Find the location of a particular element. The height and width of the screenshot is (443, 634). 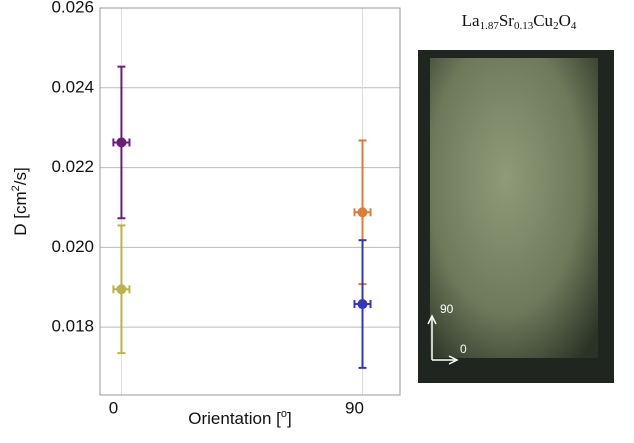

formula-subscript: 4 is located at coordinates (574, 26).